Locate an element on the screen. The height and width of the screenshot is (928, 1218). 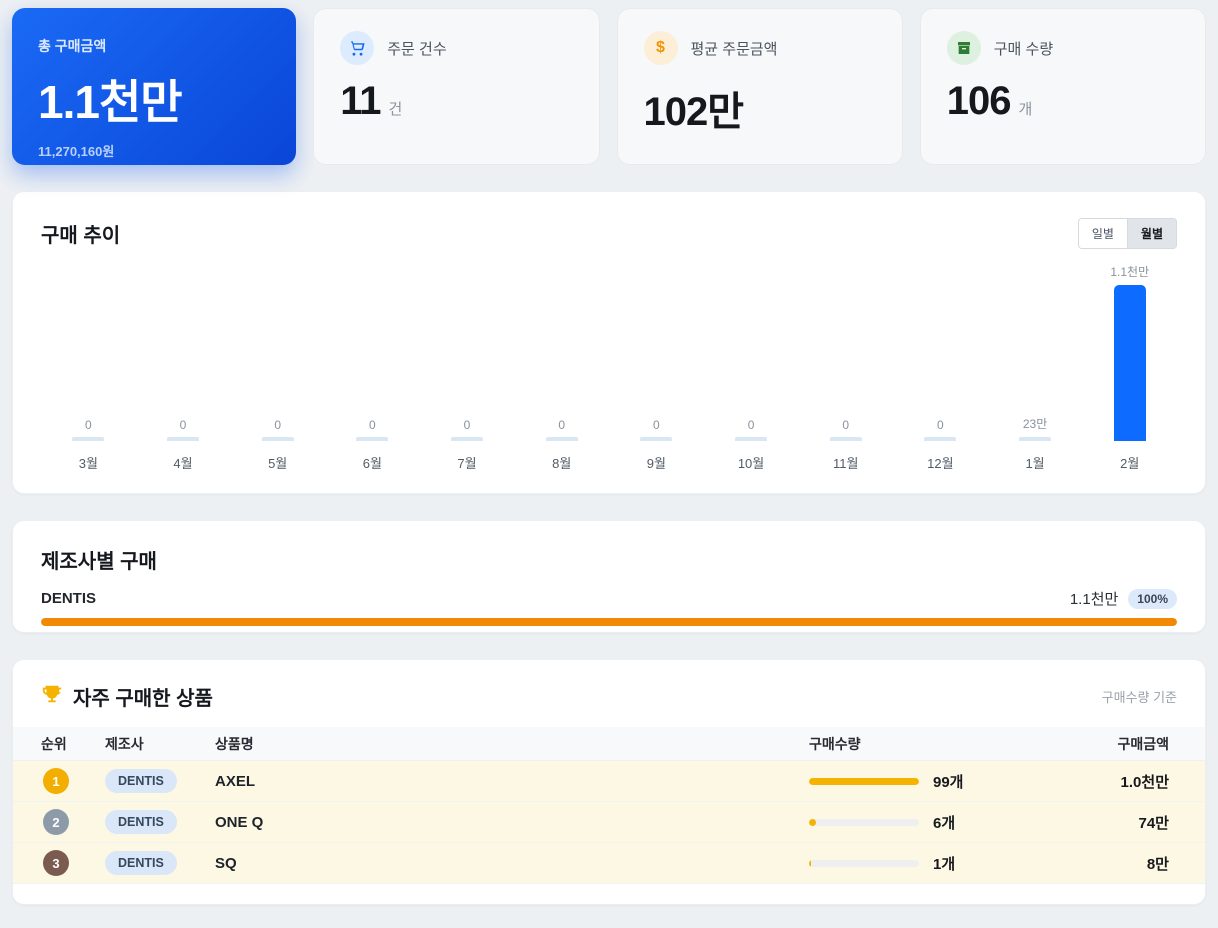
quantity-count: 1개 is located at coordinates (944, 864).